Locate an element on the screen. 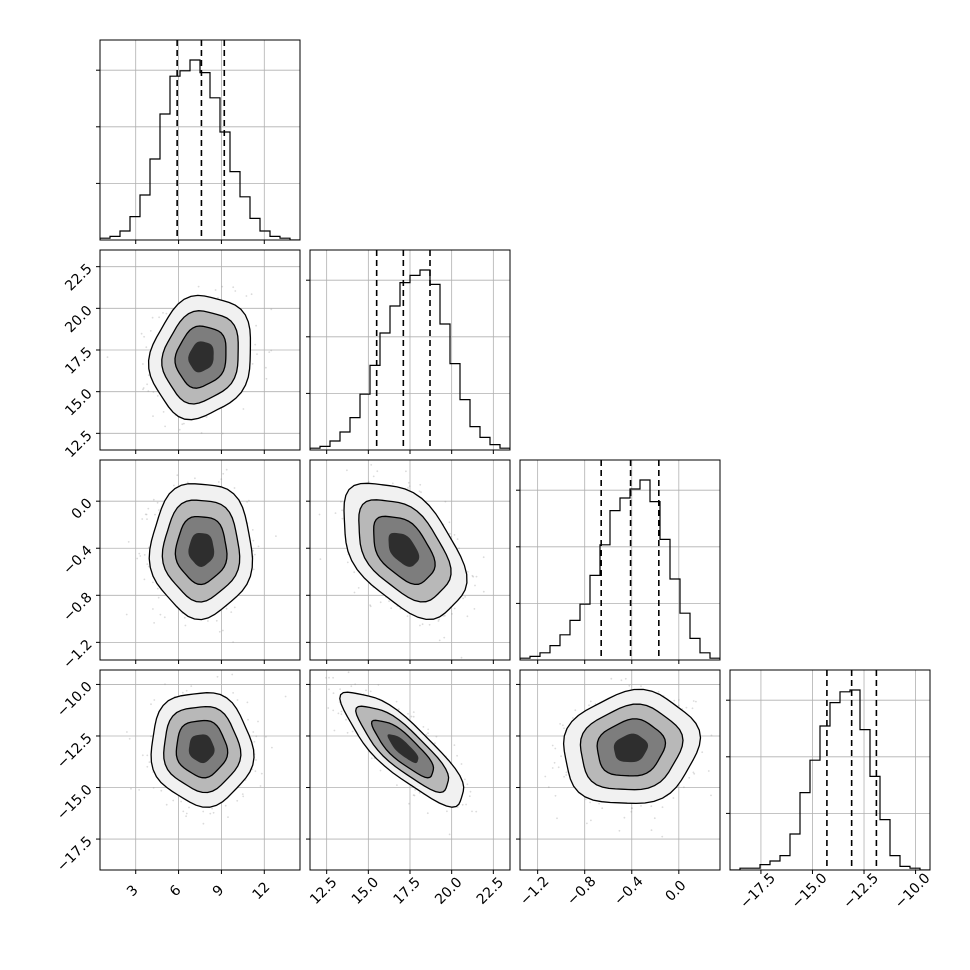 This screenshot has height=970, width=970. y-tick-label: 22.5 is located at coordinates (78, 277).